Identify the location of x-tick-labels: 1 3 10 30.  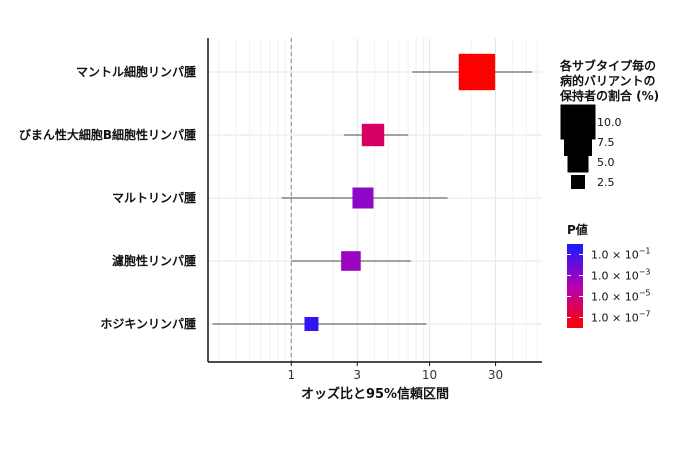
(395, 372).